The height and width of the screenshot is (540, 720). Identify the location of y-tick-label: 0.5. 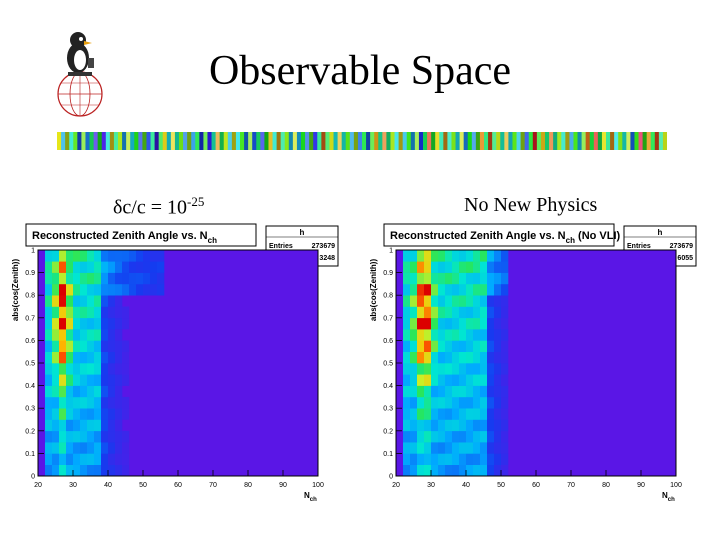
(388, 364).